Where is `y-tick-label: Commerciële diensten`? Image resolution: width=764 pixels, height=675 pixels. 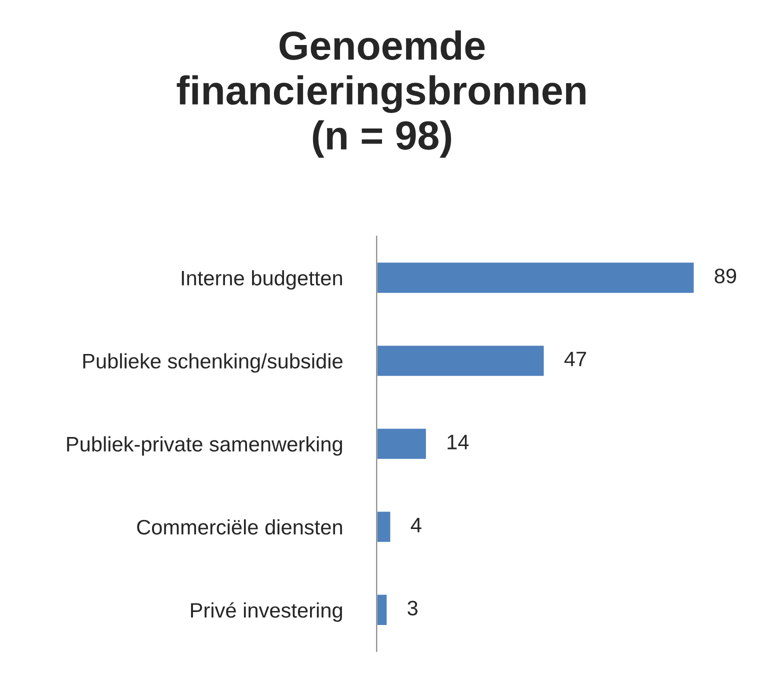
y-tick-label: Commerciële diensten is located at coordinates (239, 527).